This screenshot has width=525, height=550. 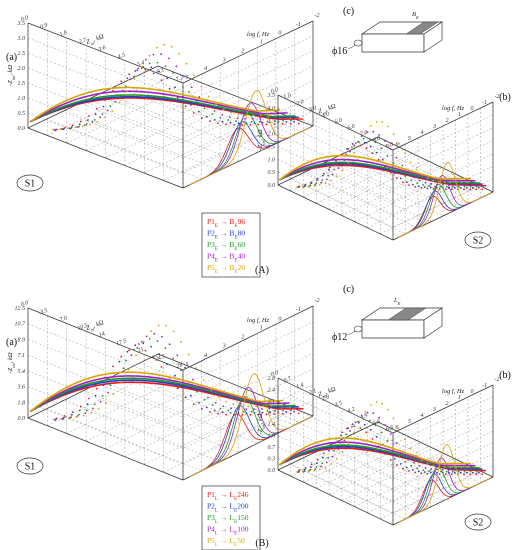 I want to click on Ba-series-P1-point, so click(x=218, y=413).